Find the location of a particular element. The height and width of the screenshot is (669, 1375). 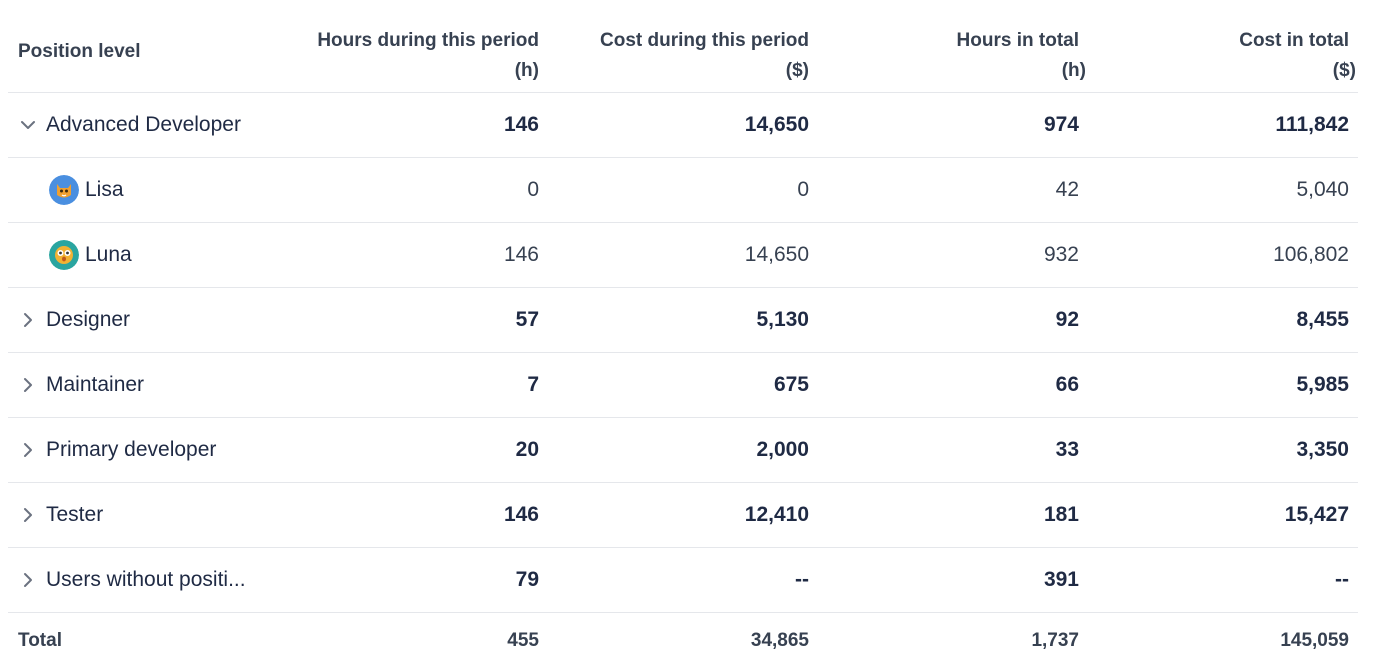

col-header-cost-total-unit: ($) is located at coordinates (1344, 70).